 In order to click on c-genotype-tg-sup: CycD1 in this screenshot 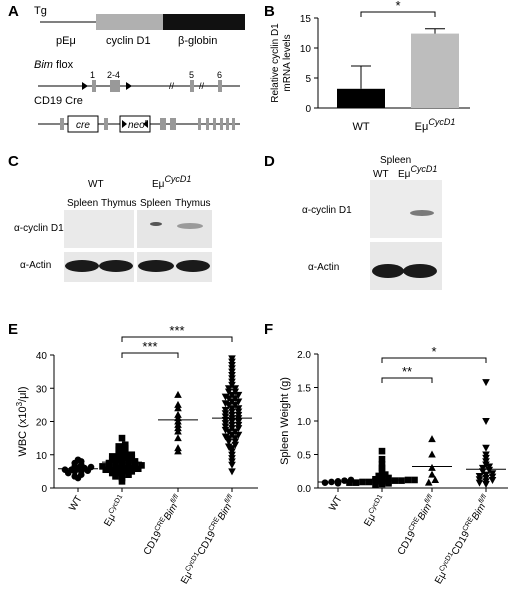, I will do `click(177, 179)`.